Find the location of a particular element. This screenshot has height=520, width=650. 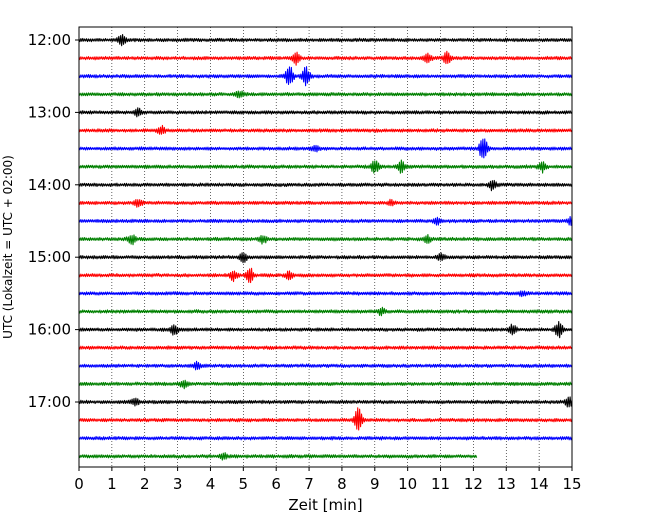

y-tick-label: 12:00 is located at coordinates (49, 40).